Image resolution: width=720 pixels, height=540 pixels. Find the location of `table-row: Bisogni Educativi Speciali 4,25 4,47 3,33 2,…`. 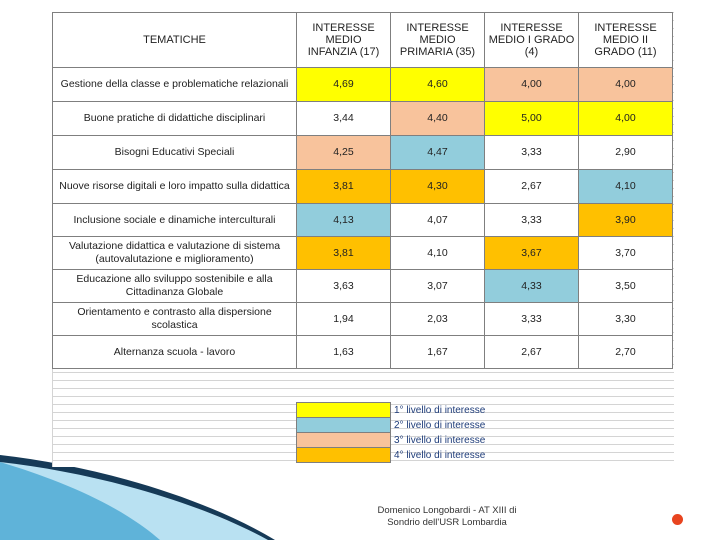

table-row: Bisogni Educativi Speciali 4,25 4,47 3,33 2,… is located at coordinates (362, 152).